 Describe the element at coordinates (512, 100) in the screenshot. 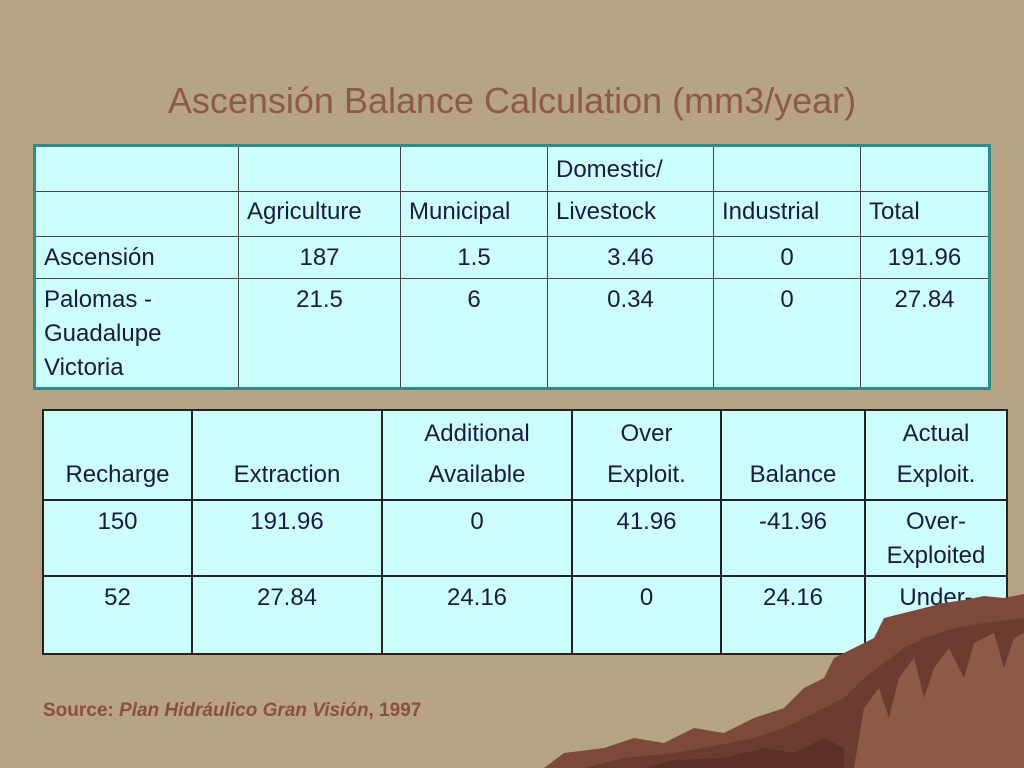

I see `slide-title: Ascensión Balance Calculation (mm3/year)` at that location.